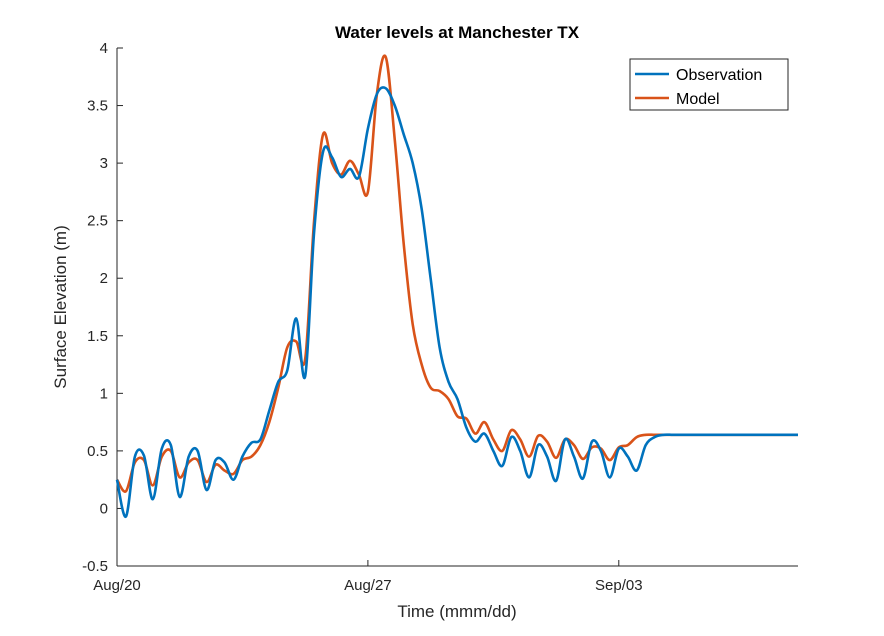  I want to click on legend-box, so click(709, 84).